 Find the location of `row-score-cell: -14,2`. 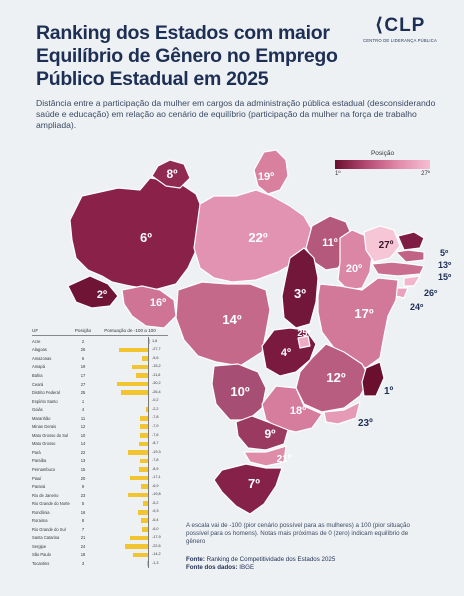

row-score-cell: -14,2 is located at coordinates (130, 555).